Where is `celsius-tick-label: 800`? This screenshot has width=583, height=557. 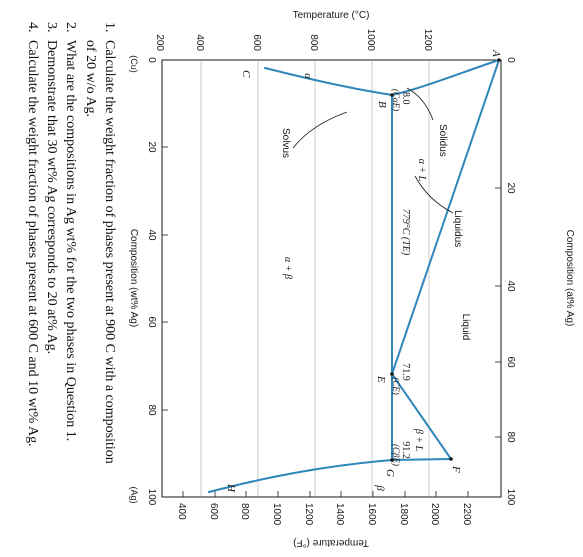 celsius-tick-label: 800 is located at coordinates (313, 42).